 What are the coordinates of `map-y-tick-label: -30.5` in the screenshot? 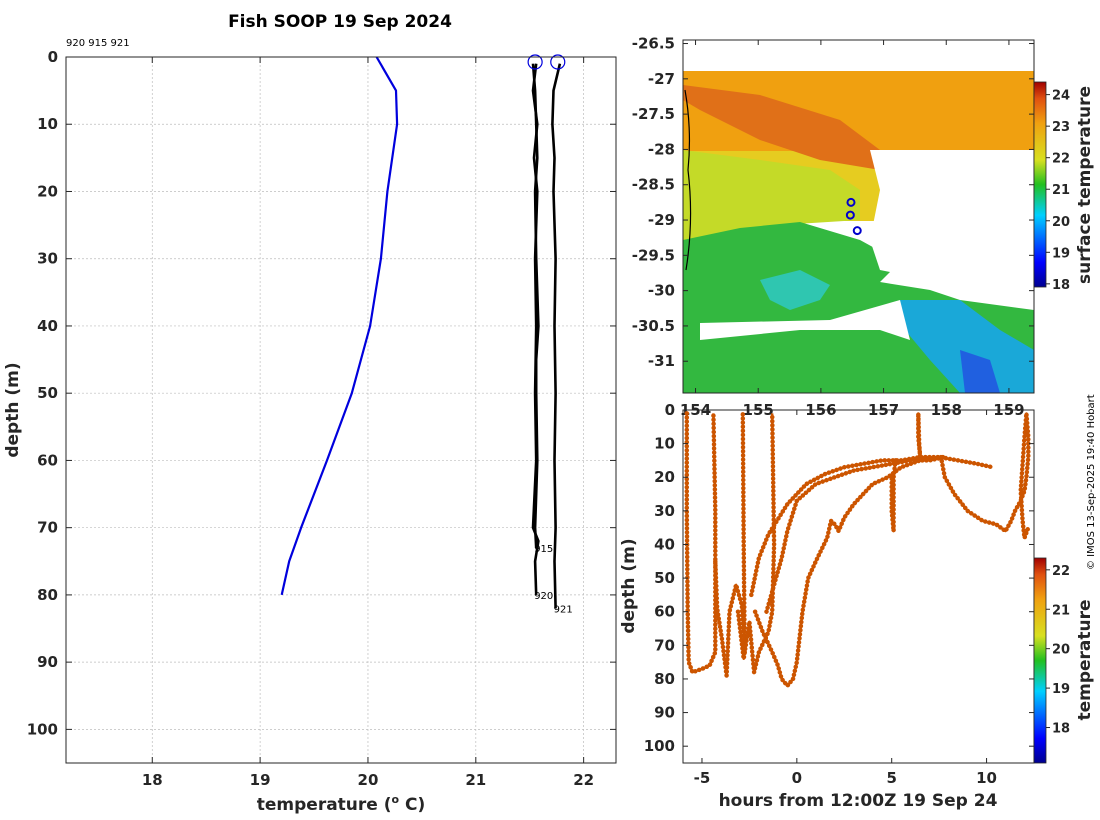 It's located at (653, 326).